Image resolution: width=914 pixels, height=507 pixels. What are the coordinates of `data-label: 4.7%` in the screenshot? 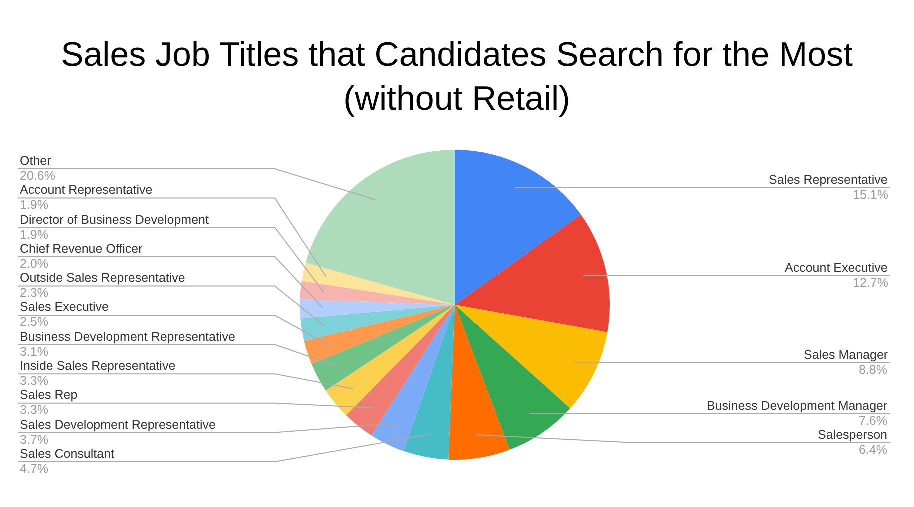 It's located at (34, 469).